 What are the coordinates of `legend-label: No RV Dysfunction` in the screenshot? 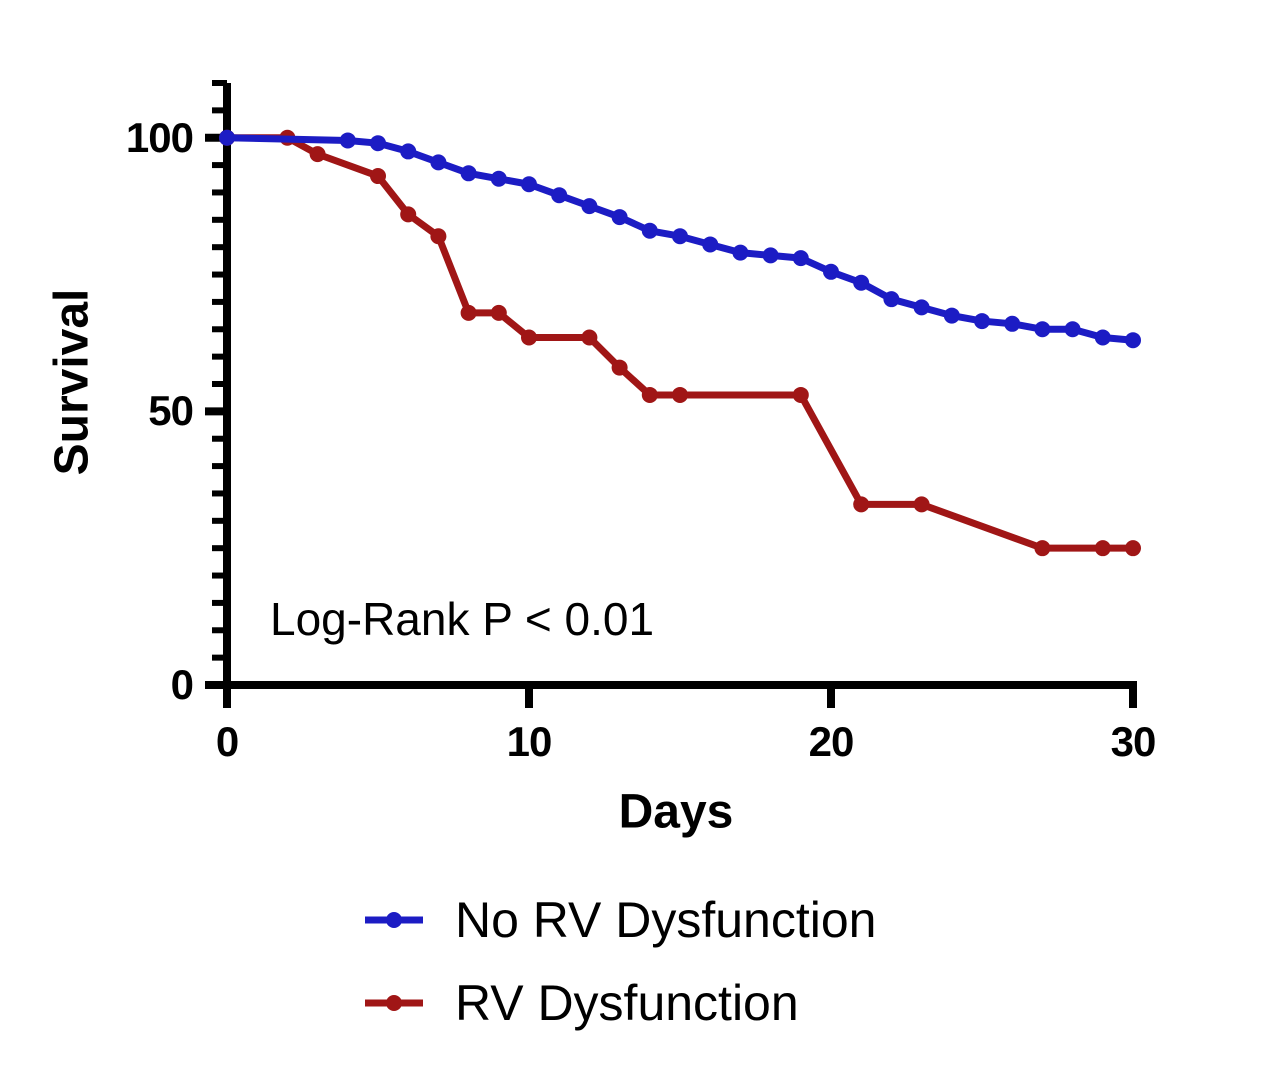 It's located at (666, 920).